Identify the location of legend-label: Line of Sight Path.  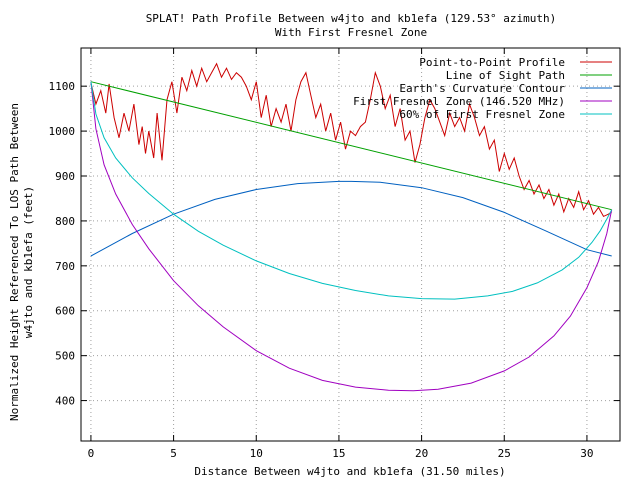
(505, 75).